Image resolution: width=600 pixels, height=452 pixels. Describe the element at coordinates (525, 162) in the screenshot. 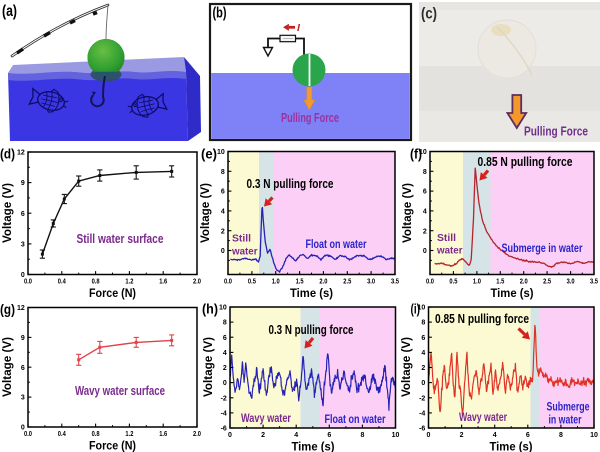

I see `svg-text: 0.85 N pulling force` at that location.